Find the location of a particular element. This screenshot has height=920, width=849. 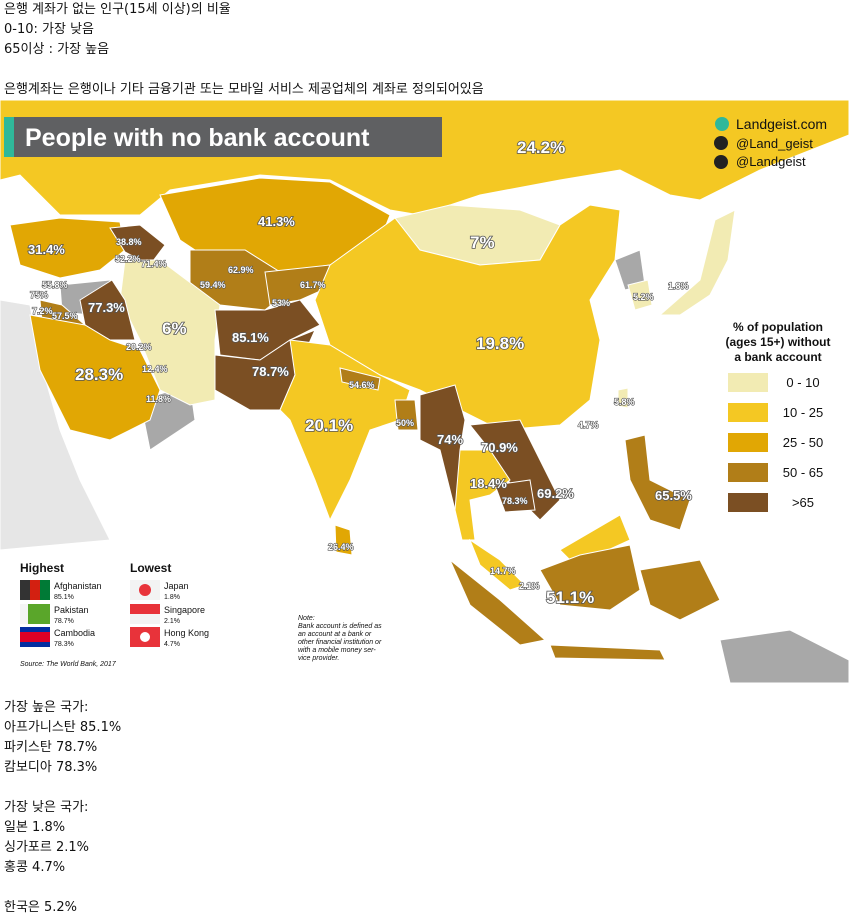

saudi-arabia is located at coordinates (95, 377).